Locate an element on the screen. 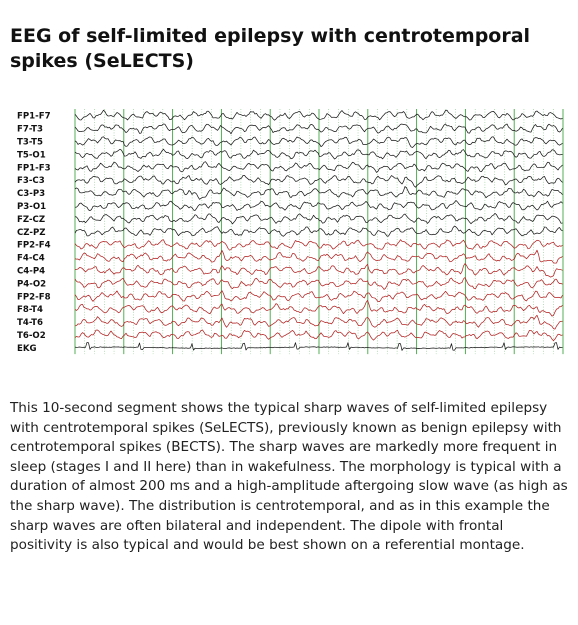 This screenshot has height=625, width=578. channel-label: CZ-PZ is located at coordinates (31, 233).